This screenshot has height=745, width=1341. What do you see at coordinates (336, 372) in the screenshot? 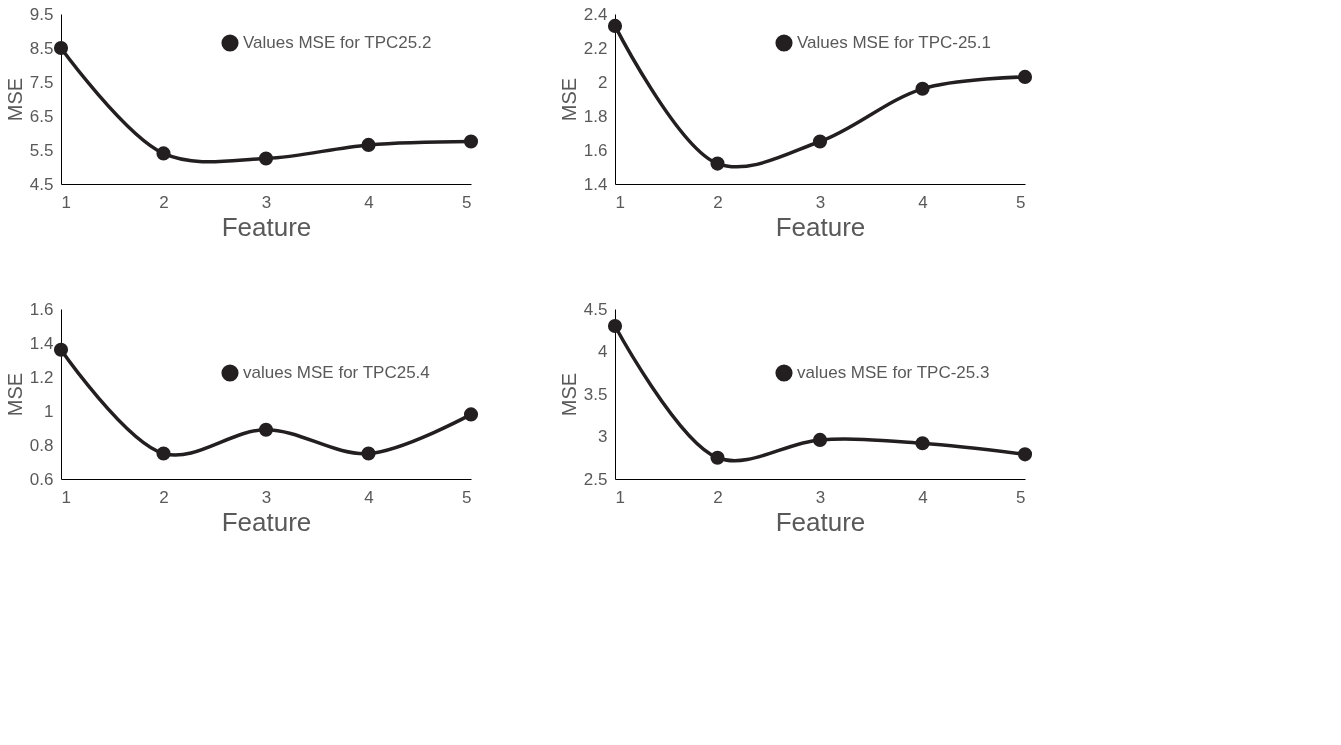
I see `legend-label: values MSE for TPC25.4` at bounding box center [336, 372].